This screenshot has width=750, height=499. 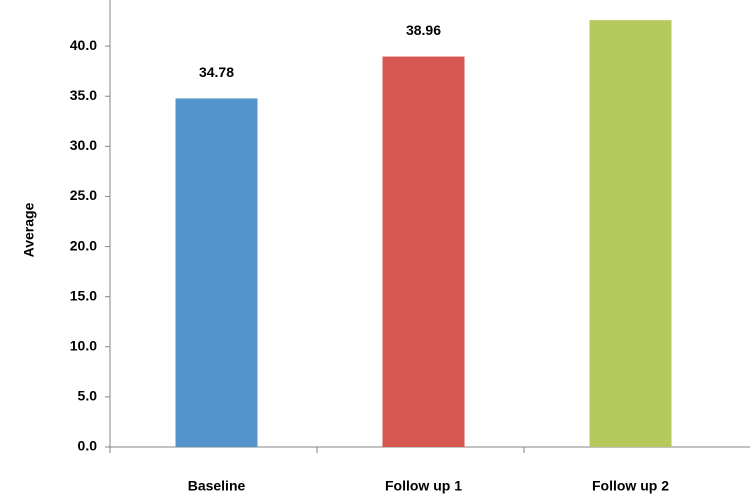 What do you see at coordinates (83, 195) in the screenshot?
I see `y-tick-label: 25.0` at bounding box center [83, 195].